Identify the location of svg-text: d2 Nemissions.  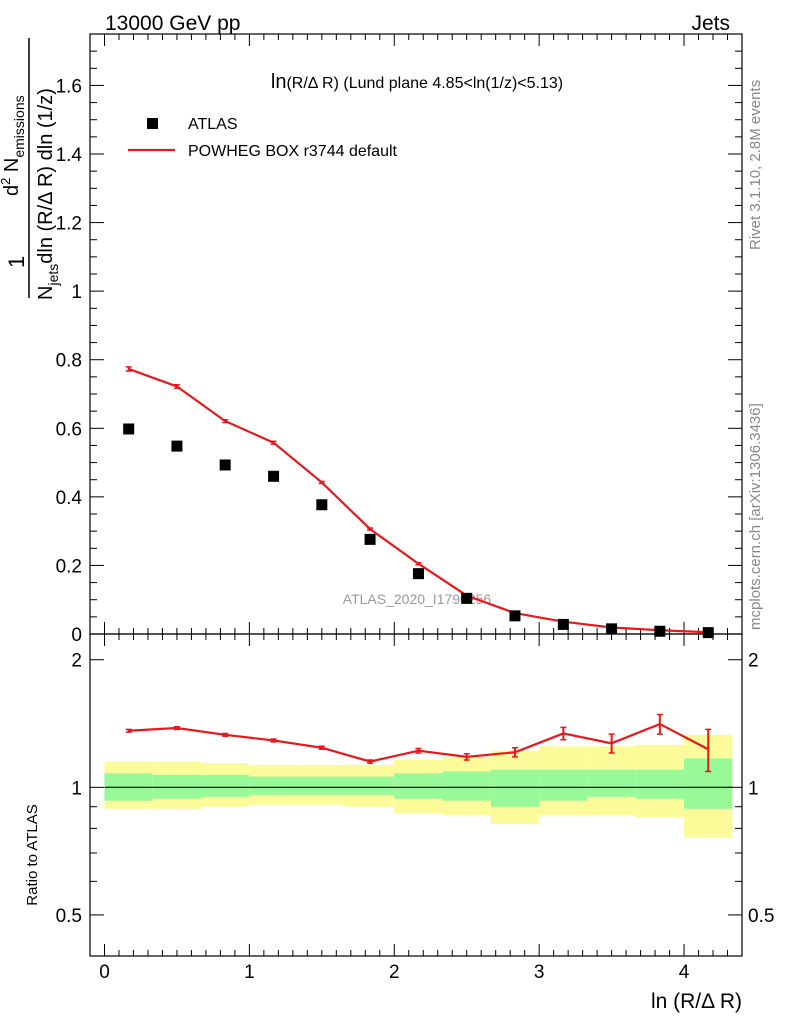
(13, 145).